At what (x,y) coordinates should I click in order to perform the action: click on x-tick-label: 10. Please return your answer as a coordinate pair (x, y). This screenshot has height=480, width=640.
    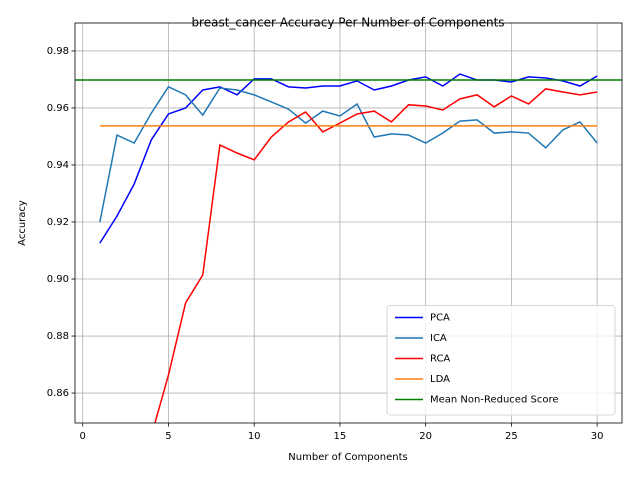
    Looking at the image, I should click on (254, 436).